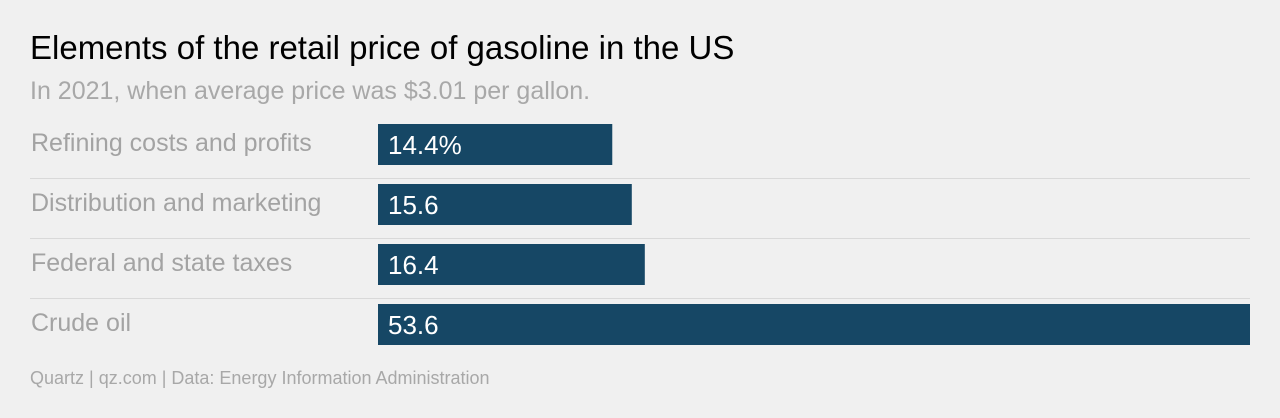  What do you see at coordinates (81, 323) in the screenshot?
I see `category-label: Crude oil` at bounding box center [81, 323].